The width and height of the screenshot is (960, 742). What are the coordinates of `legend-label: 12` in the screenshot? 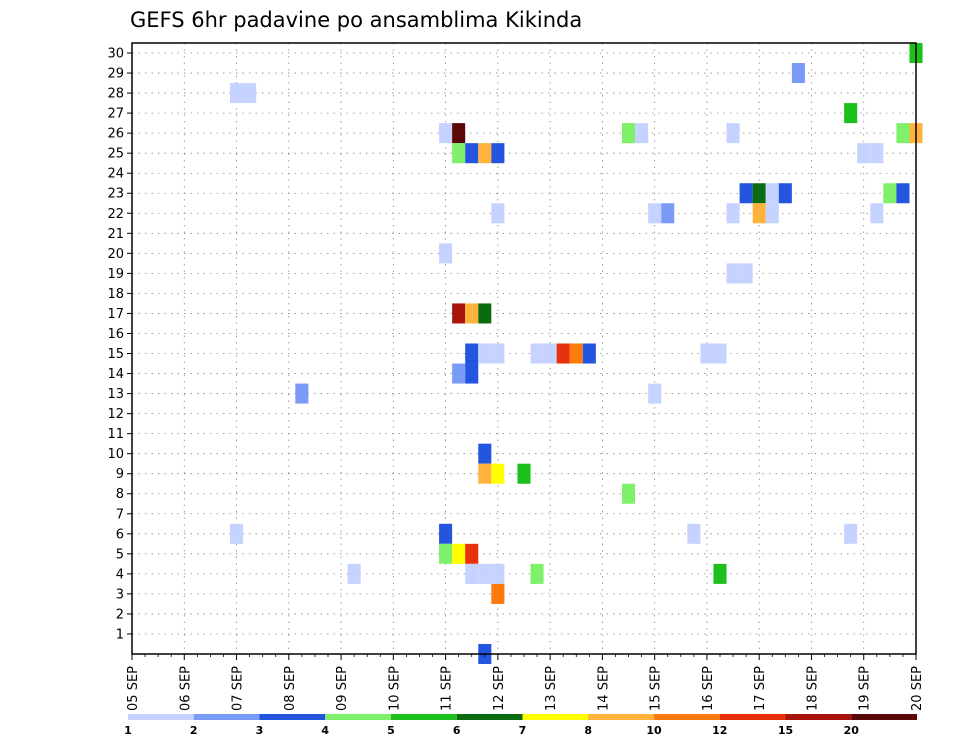 It's located at (719, 730).